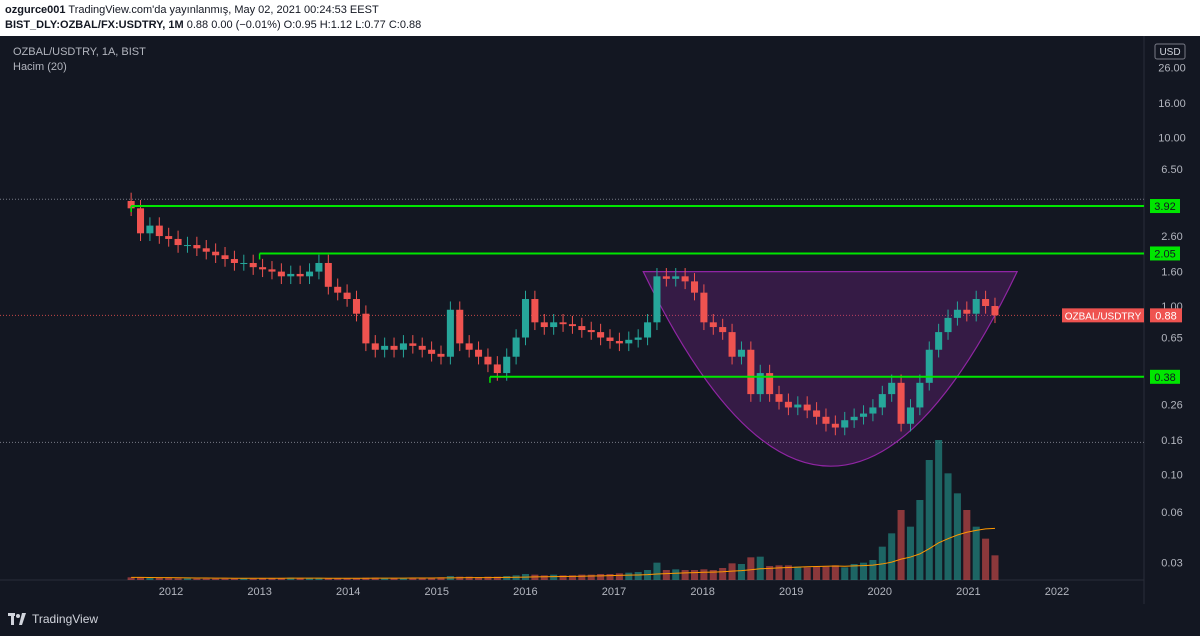 Image resolution: width=1200 pixels, height=636 pixels. What do you see at coordinates (79, 52) in the screenshot?
I see `symbol-legend: OZBAL/USDTRY, 1A, BIST` at bounding box center [79, 52].